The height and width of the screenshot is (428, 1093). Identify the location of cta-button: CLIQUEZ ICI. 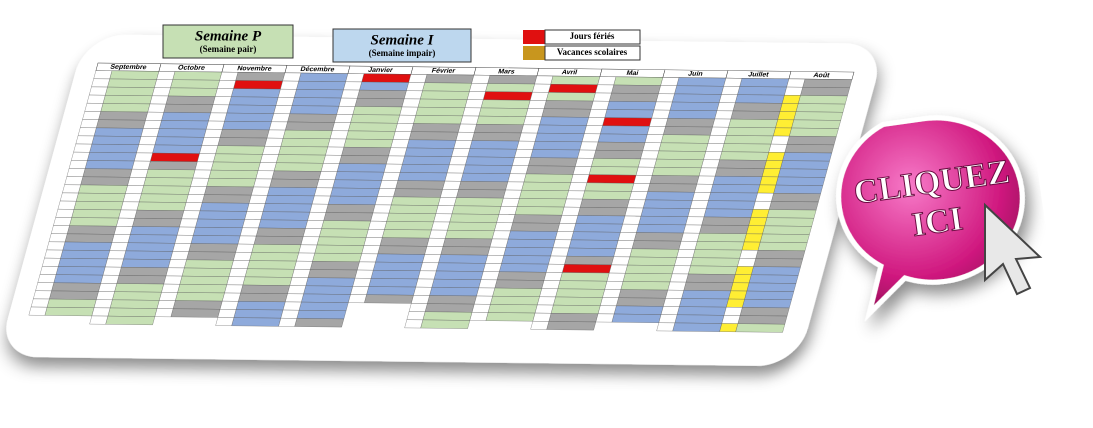
(932, 214).